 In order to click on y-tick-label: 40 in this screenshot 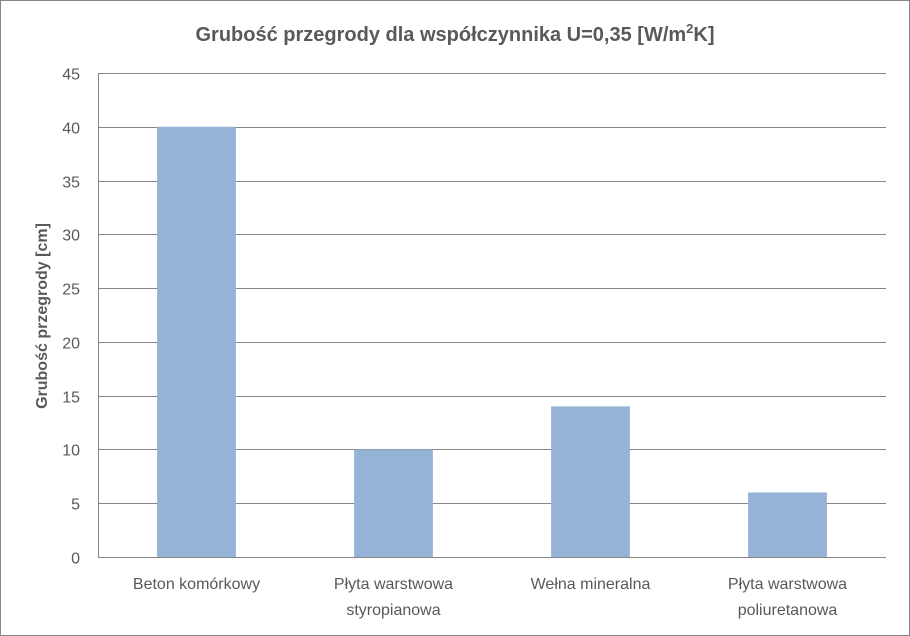, I will do `click(71, 129)`.